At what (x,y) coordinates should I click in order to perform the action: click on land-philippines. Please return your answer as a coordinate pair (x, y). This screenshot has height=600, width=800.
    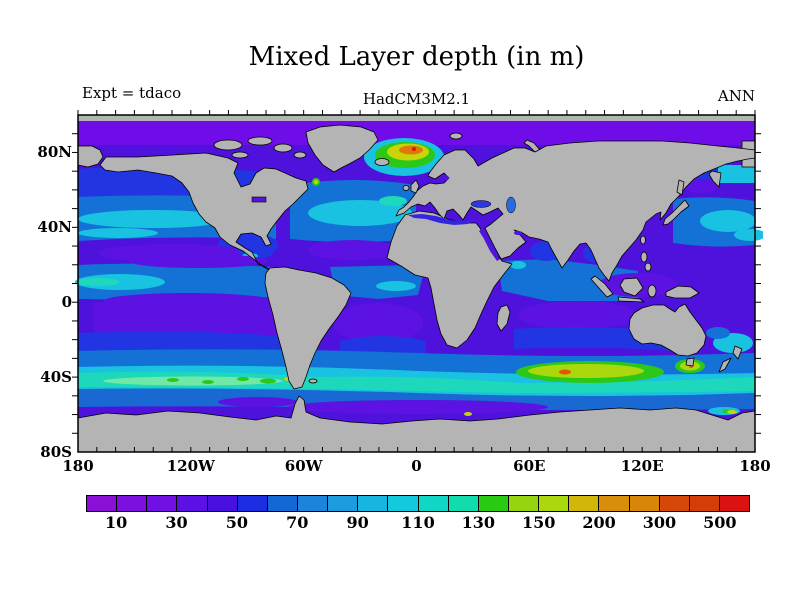
    Looking at the image, I should click on (644, 257).